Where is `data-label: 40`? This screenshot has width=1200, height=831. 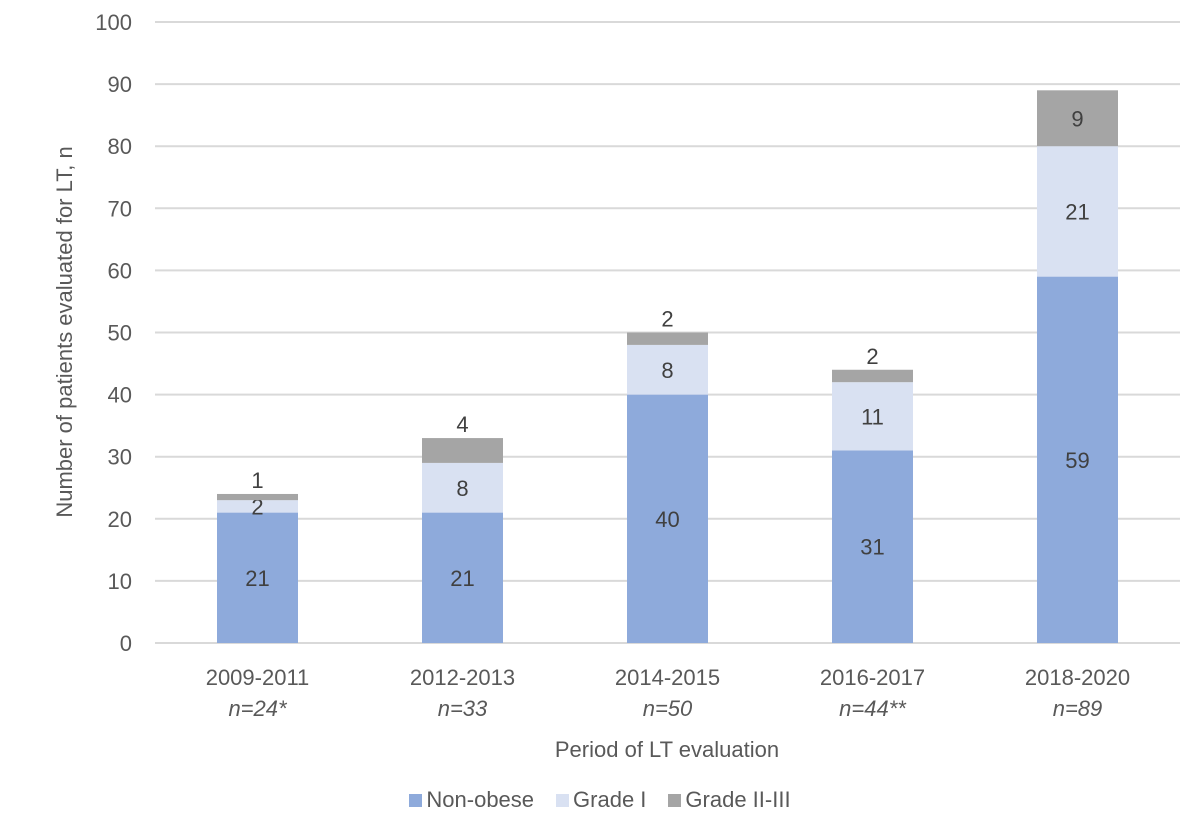
data-label: 40 is located at coordinates (667, 519).